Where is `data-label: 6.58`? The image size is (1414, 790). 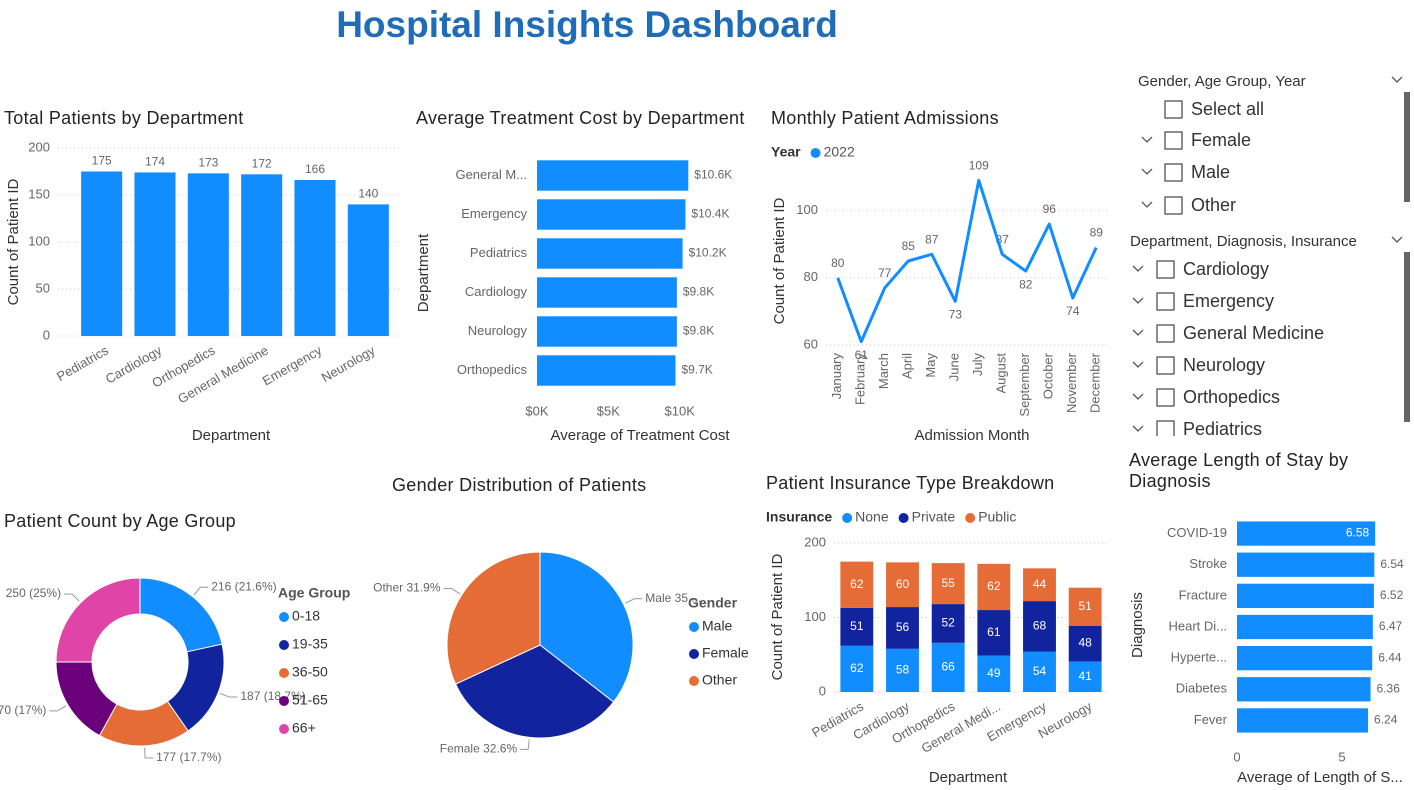 data-label: 6.58 is located at coordinates (1358, 533).